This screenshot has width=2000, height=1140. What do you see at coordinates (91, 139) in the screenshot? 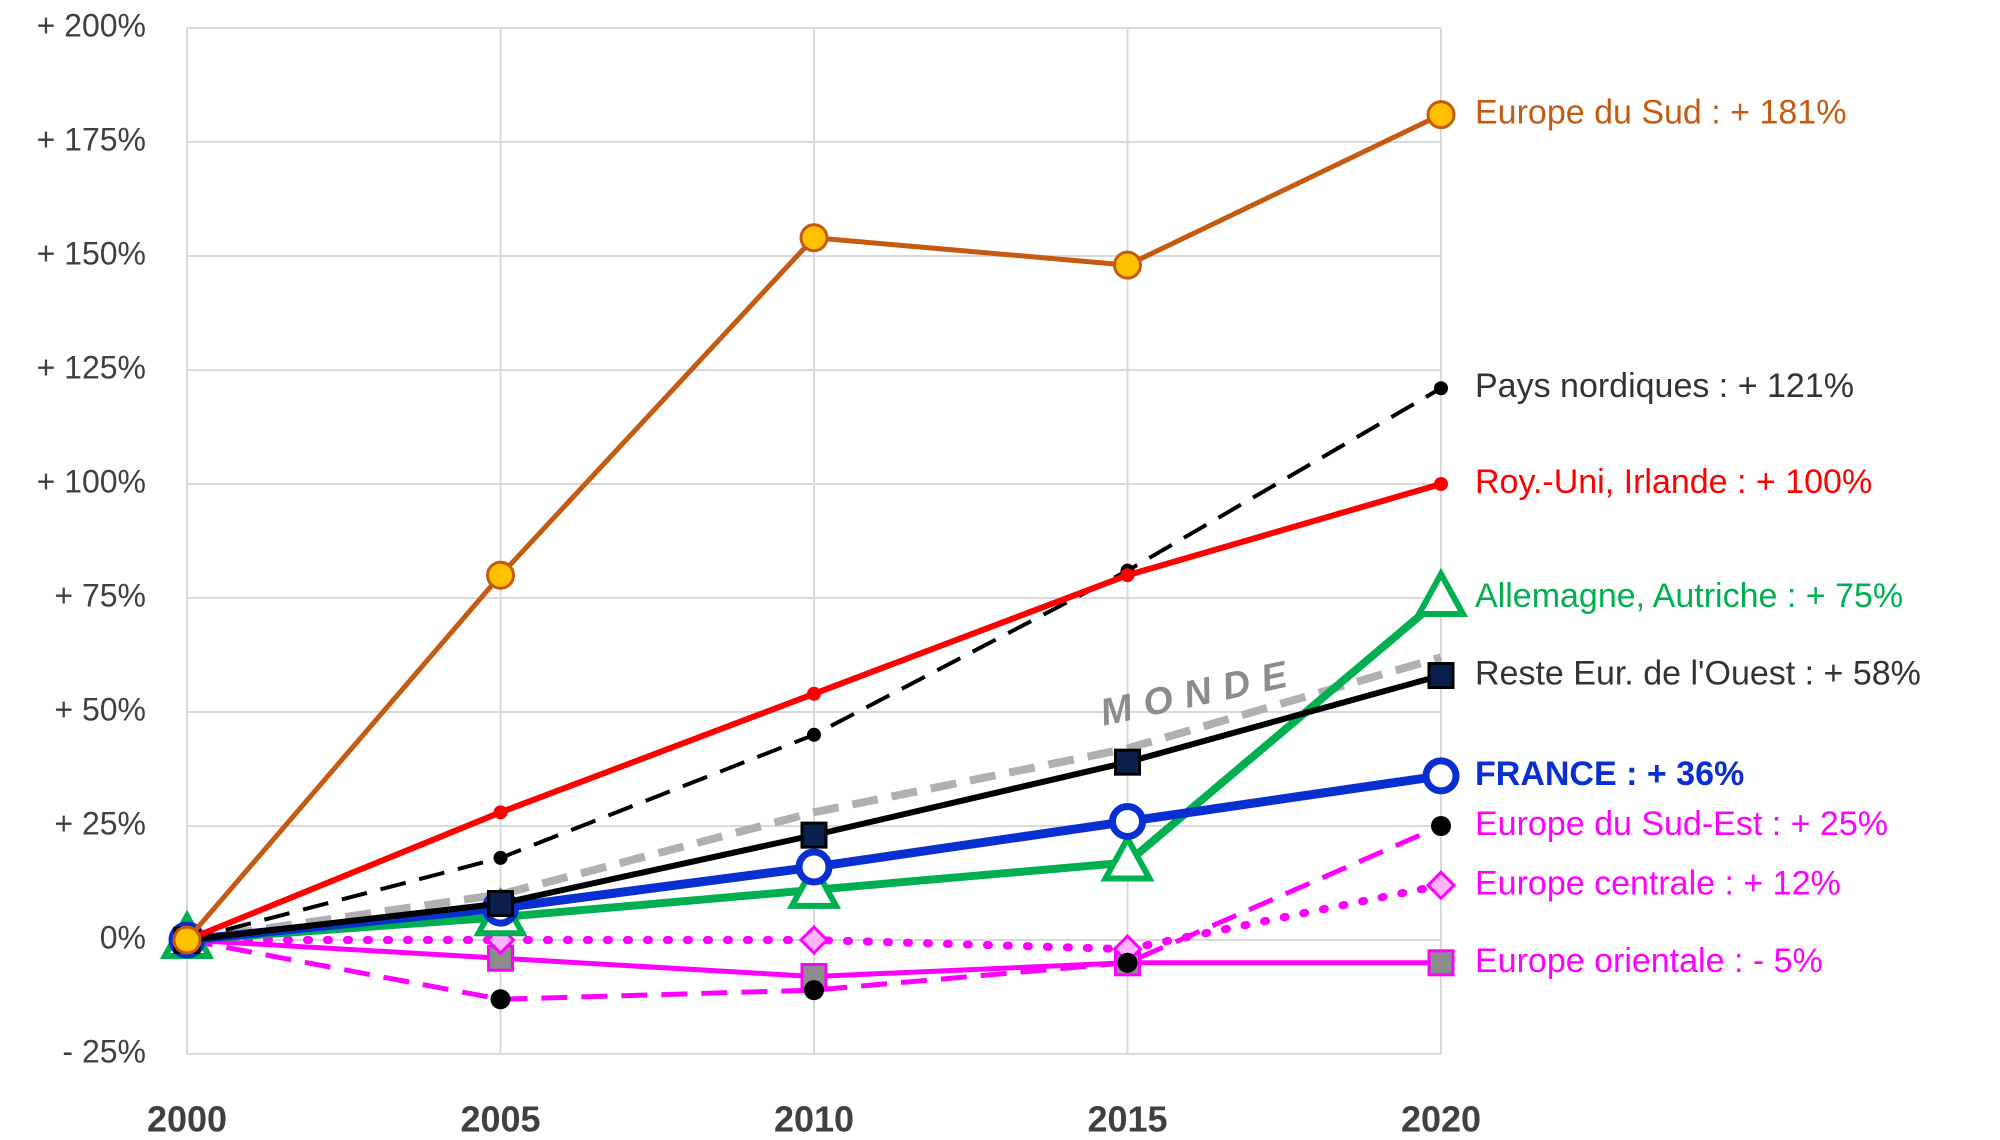
I see `y-tick-label: + 175%` at bounding box center [91, 139].